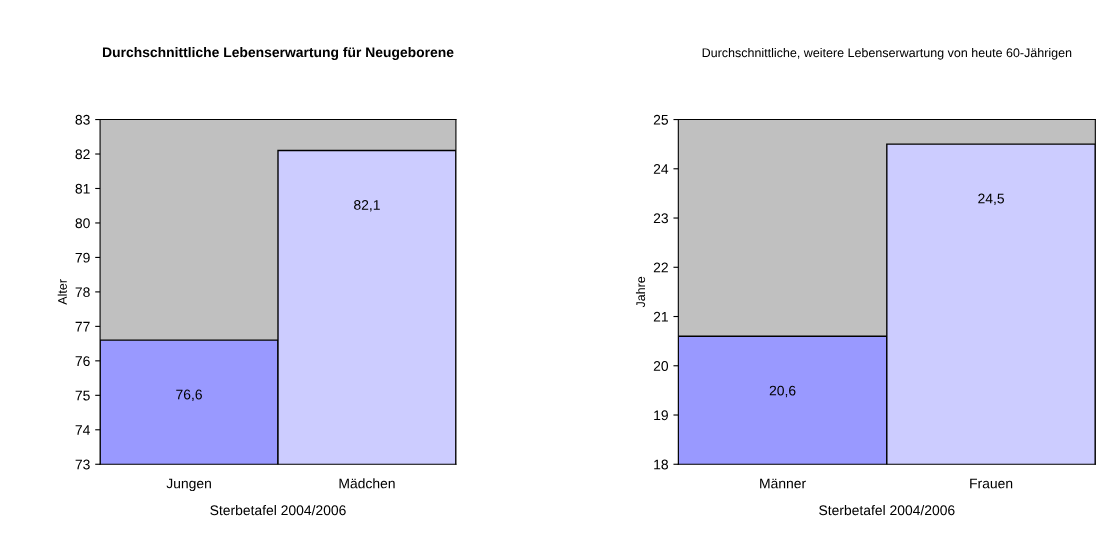 The width and height of the screenshot is (1112, 556). I want to click on y-tick-label: 23, so click(660, 218).